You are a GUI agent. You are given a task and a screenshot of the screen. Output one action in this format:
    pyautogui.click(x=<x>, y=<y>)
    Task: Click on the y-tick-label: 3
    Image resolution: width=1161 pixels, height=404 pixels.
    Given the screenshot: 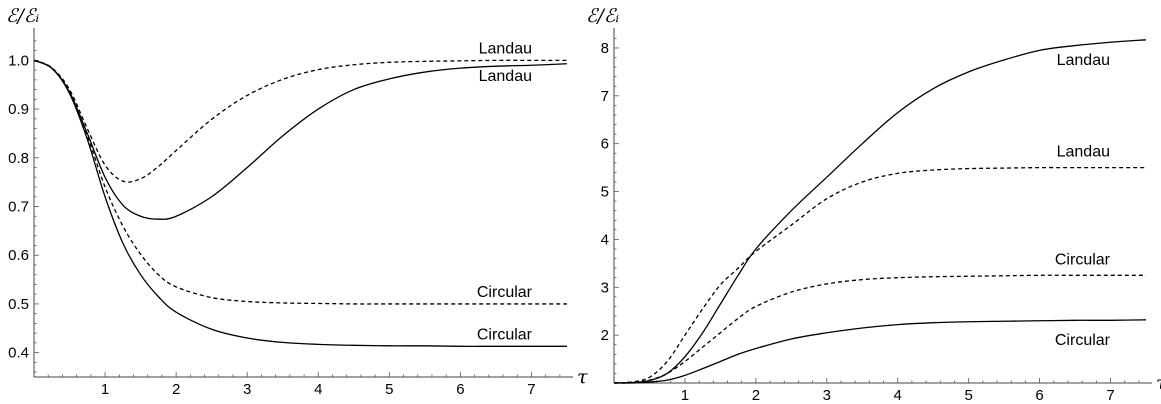 What is the action you would take?
    pyautogui.click(x=605, y=287)
    